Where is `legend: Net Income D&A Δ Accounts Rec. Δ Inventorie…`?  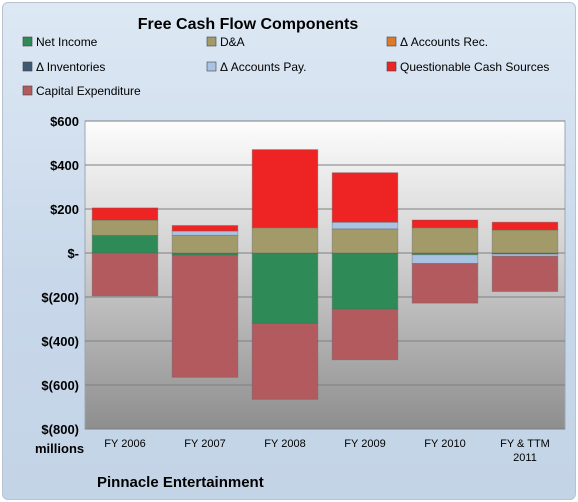
legend: Net Income D&A Δ Accounts Rec. Δ Inventorie… is located at coordinates (285, 66).